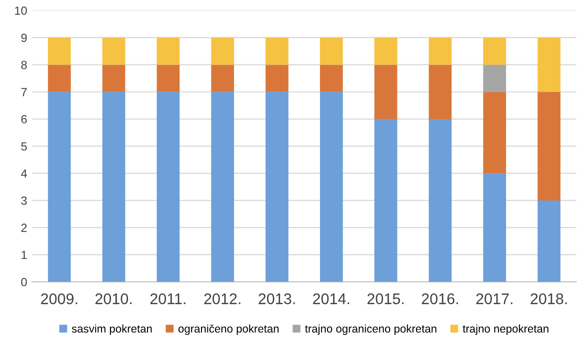 This screenshot has height=348, width=585. What do you see at coordinates (24, 200) in the screenshot?
I see `y-tick-label: 3` at bounding box center [24, 200].